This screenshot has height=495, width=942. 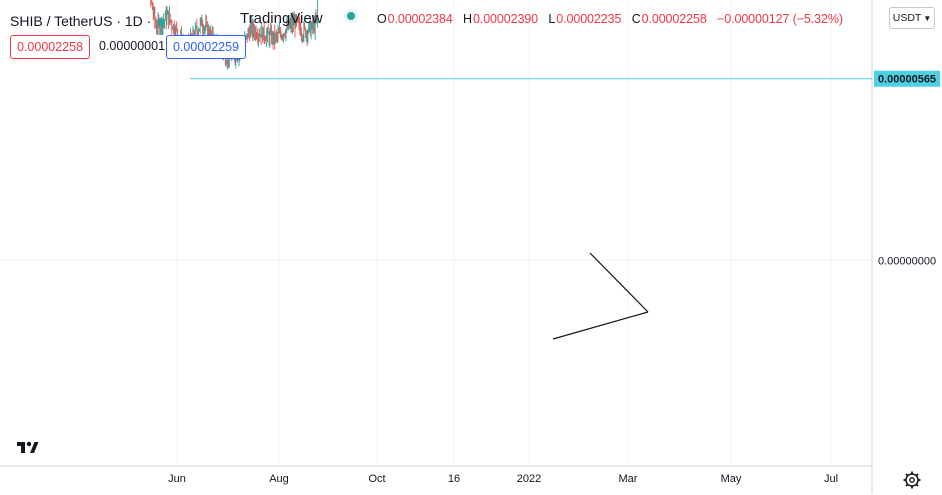 What do you see at coordinates (505, 19) in the screenshot?
I see `high-value: 0.00002390` at bounding box center [505, 19].